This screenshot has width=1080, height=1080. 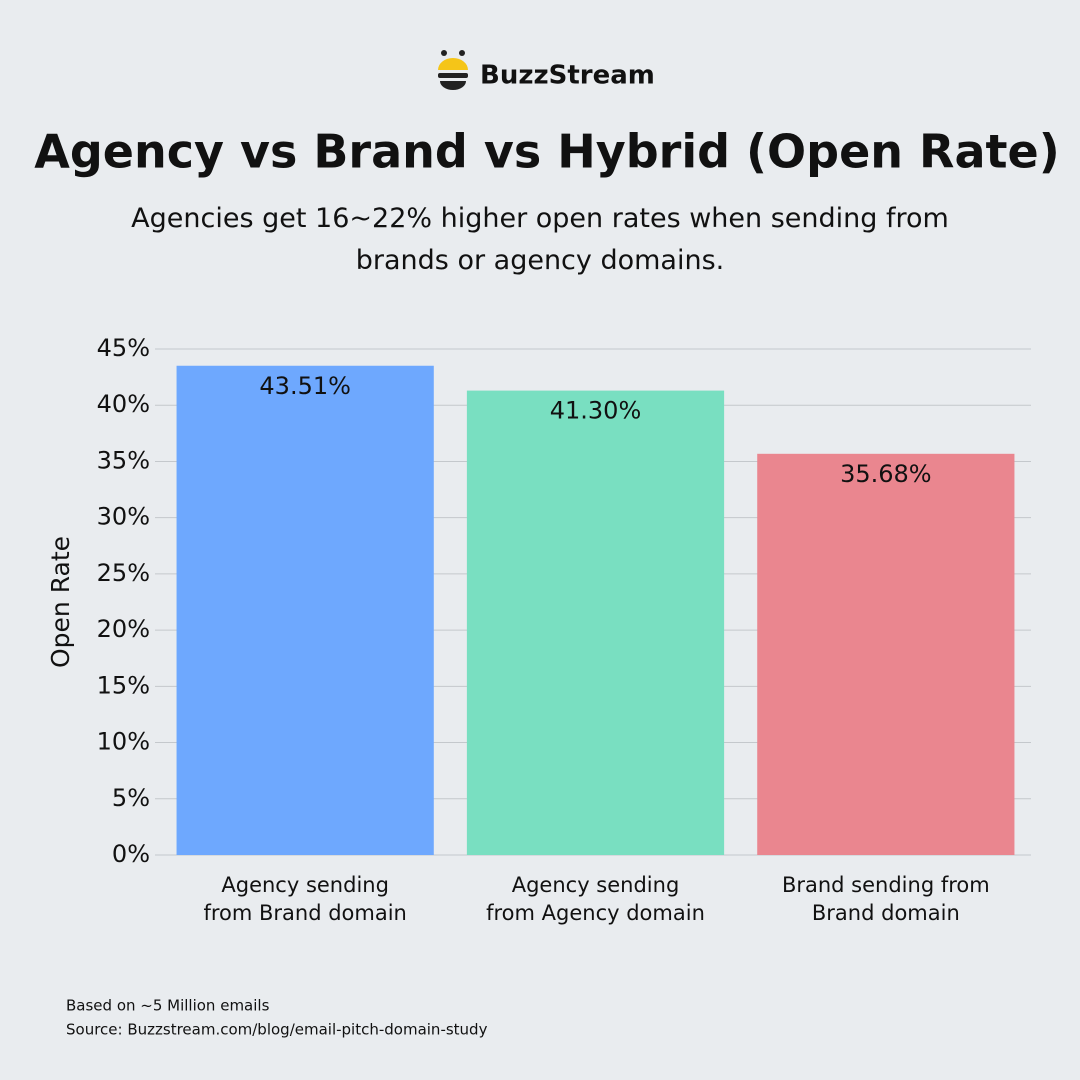 What do you see at coordinates (123, 573) in the screenshot?
I see `y-tick-label: 25%` at bounding box center [123, 573].